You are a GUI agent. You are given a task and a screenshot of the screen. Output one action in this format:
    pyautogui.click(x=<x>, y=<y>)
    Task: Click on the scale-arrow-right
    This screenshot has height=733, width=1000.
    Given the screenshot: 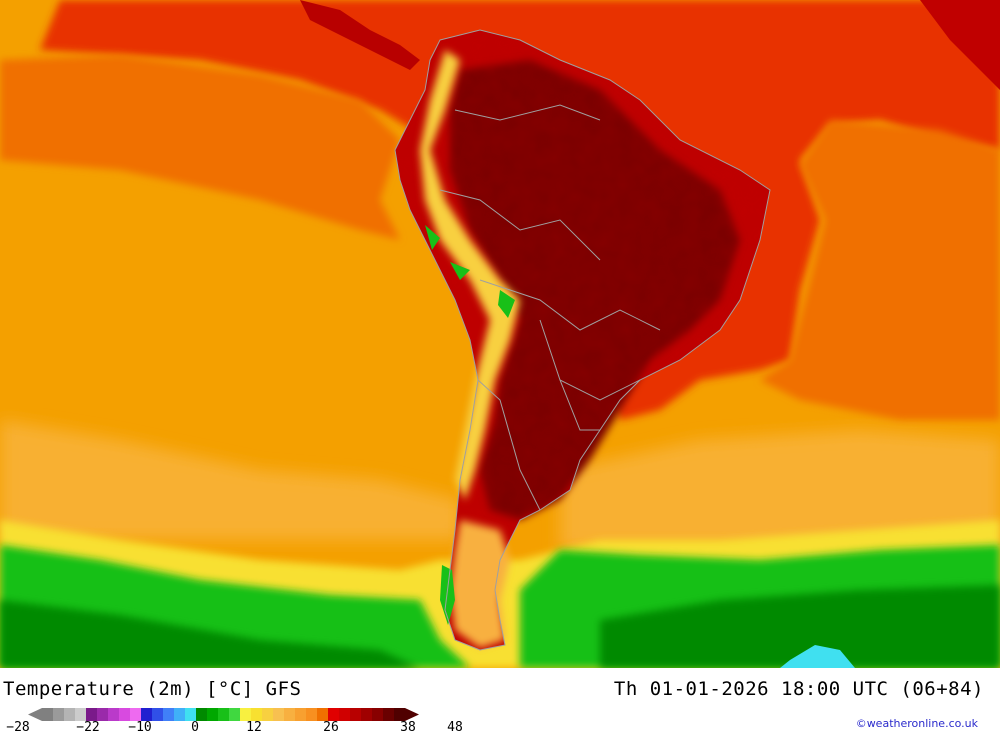 What is the action you would take?
    pyautogui.click(x=412, y=714)
    